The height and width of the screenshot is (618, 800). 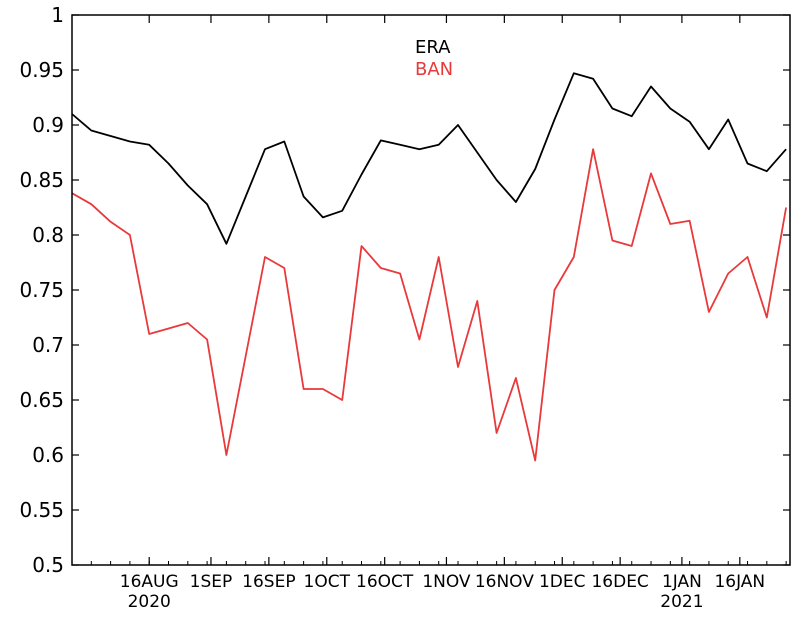 What do you see at coordinates (149, 582) in the screenshot?
I see `x-tick-label: 16AUG` at bounding box center [149, 582].